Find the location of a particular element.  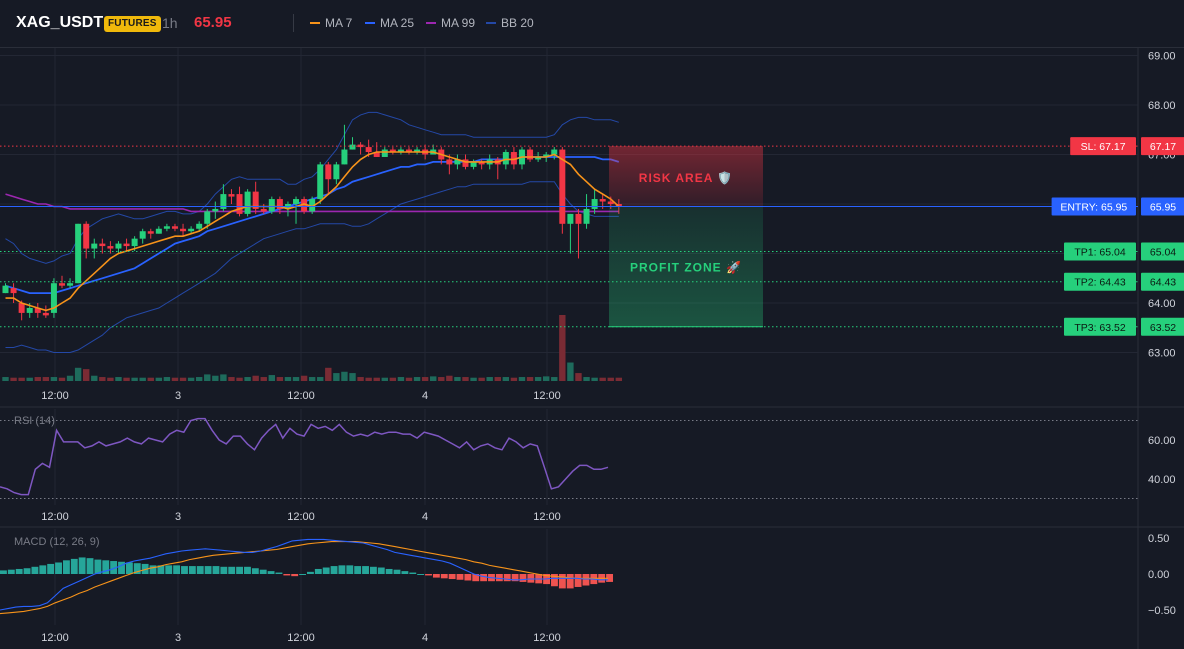

macd-tick-label: 0.00 is located at coordinates (1158, 575).